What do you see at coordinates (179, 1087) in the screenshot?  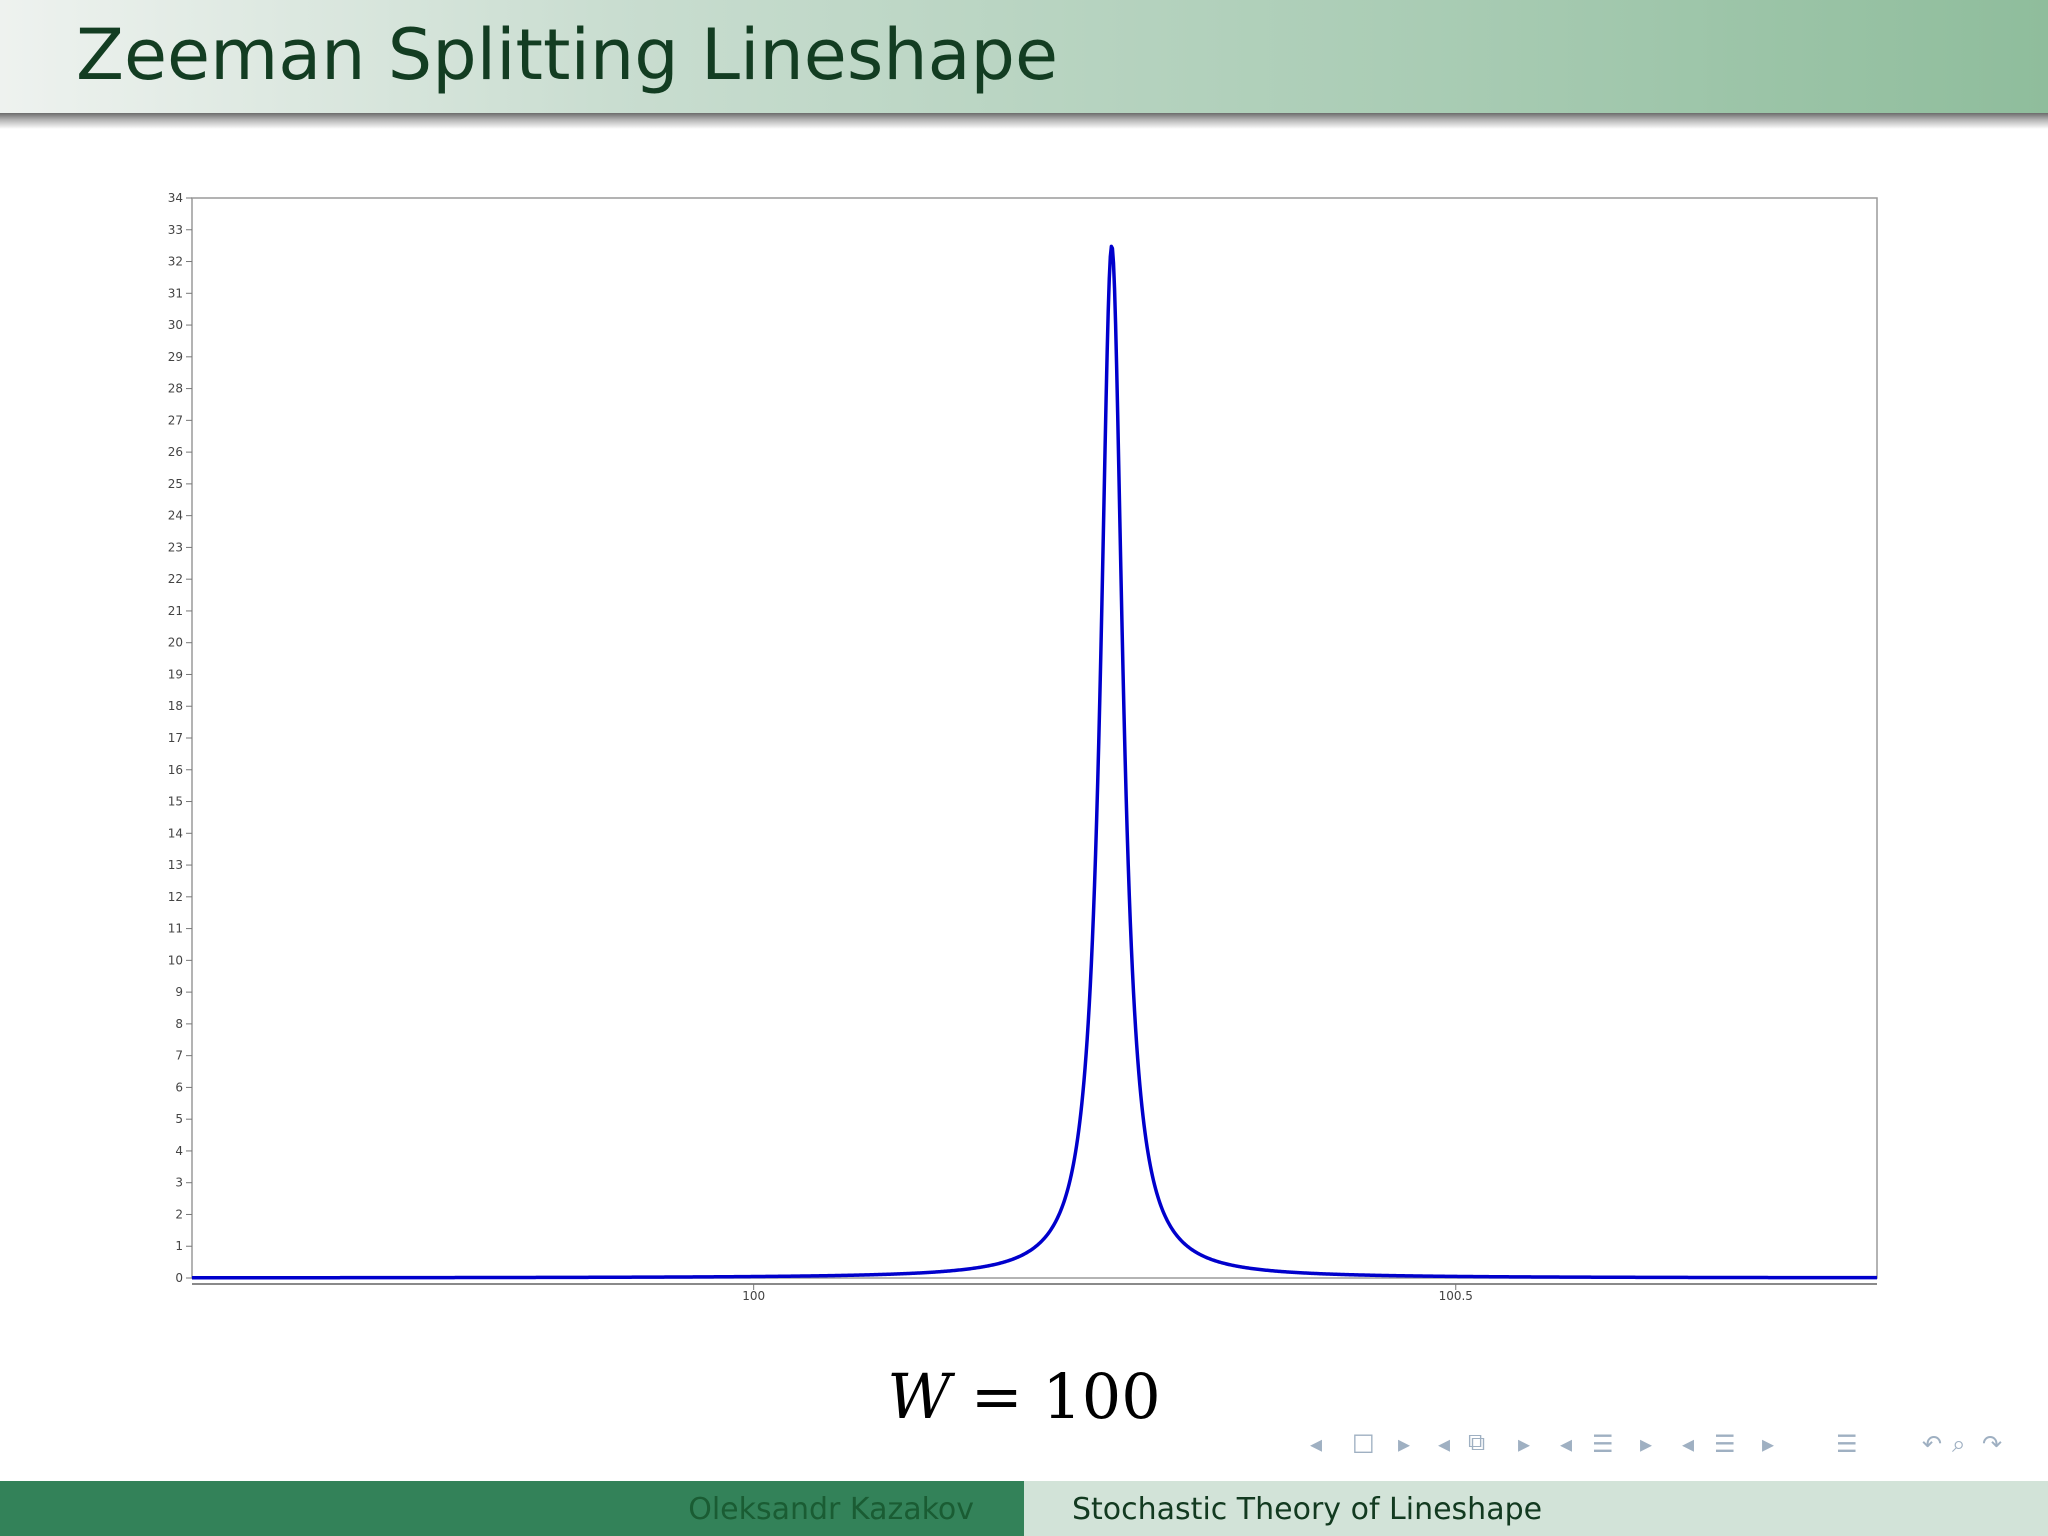 I see `y-tick-label: 6` at bounding box center [179, 1087].